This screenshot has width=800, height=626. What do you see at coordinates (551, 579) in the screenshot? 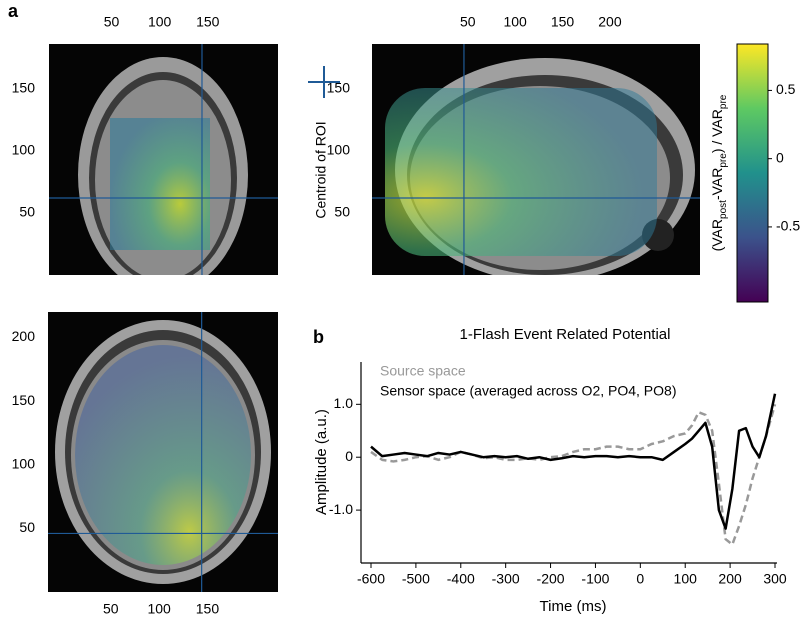
I see `x-tick-label: -200` at bounding box center [551, 579].